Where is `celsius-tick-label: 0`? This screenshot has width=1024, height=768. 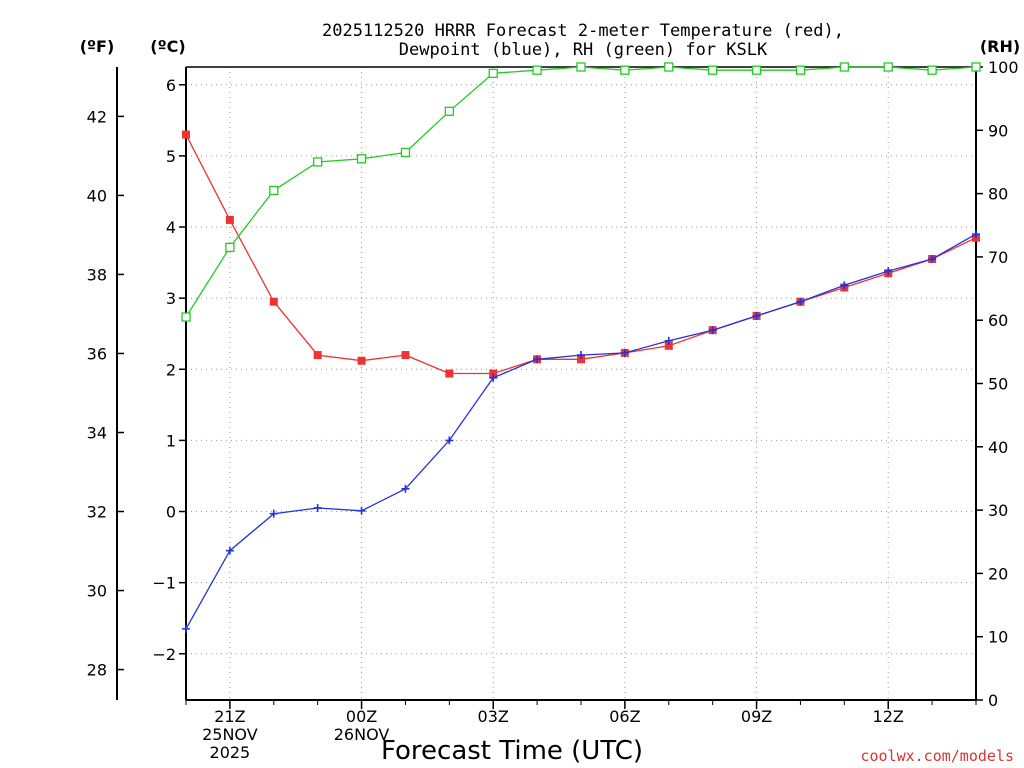
celsius-tick-label: 0 is located at coordinates (171, 512).